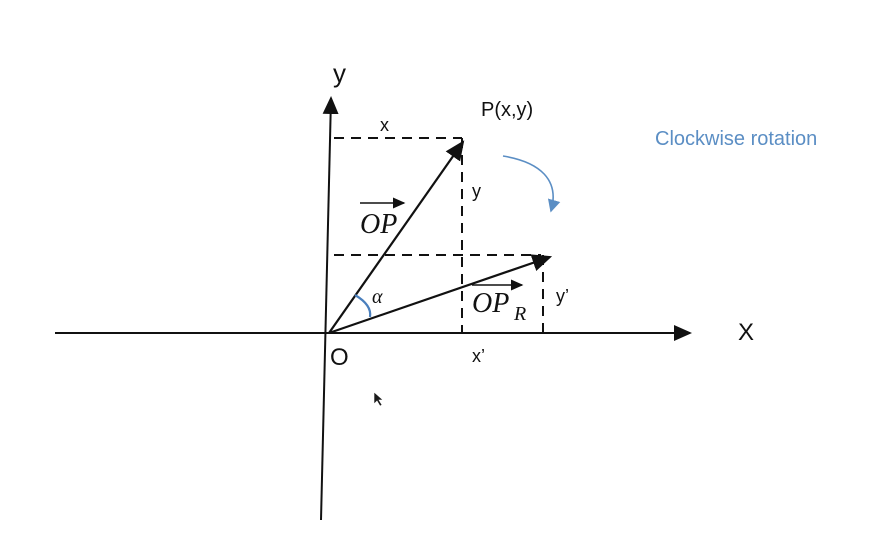 The width and height of the screenshot is (880, 538). What do you see at coordinates (384, 125) in the screenshot?
I see `point-x-label: x` at bounding box center [384, 125].